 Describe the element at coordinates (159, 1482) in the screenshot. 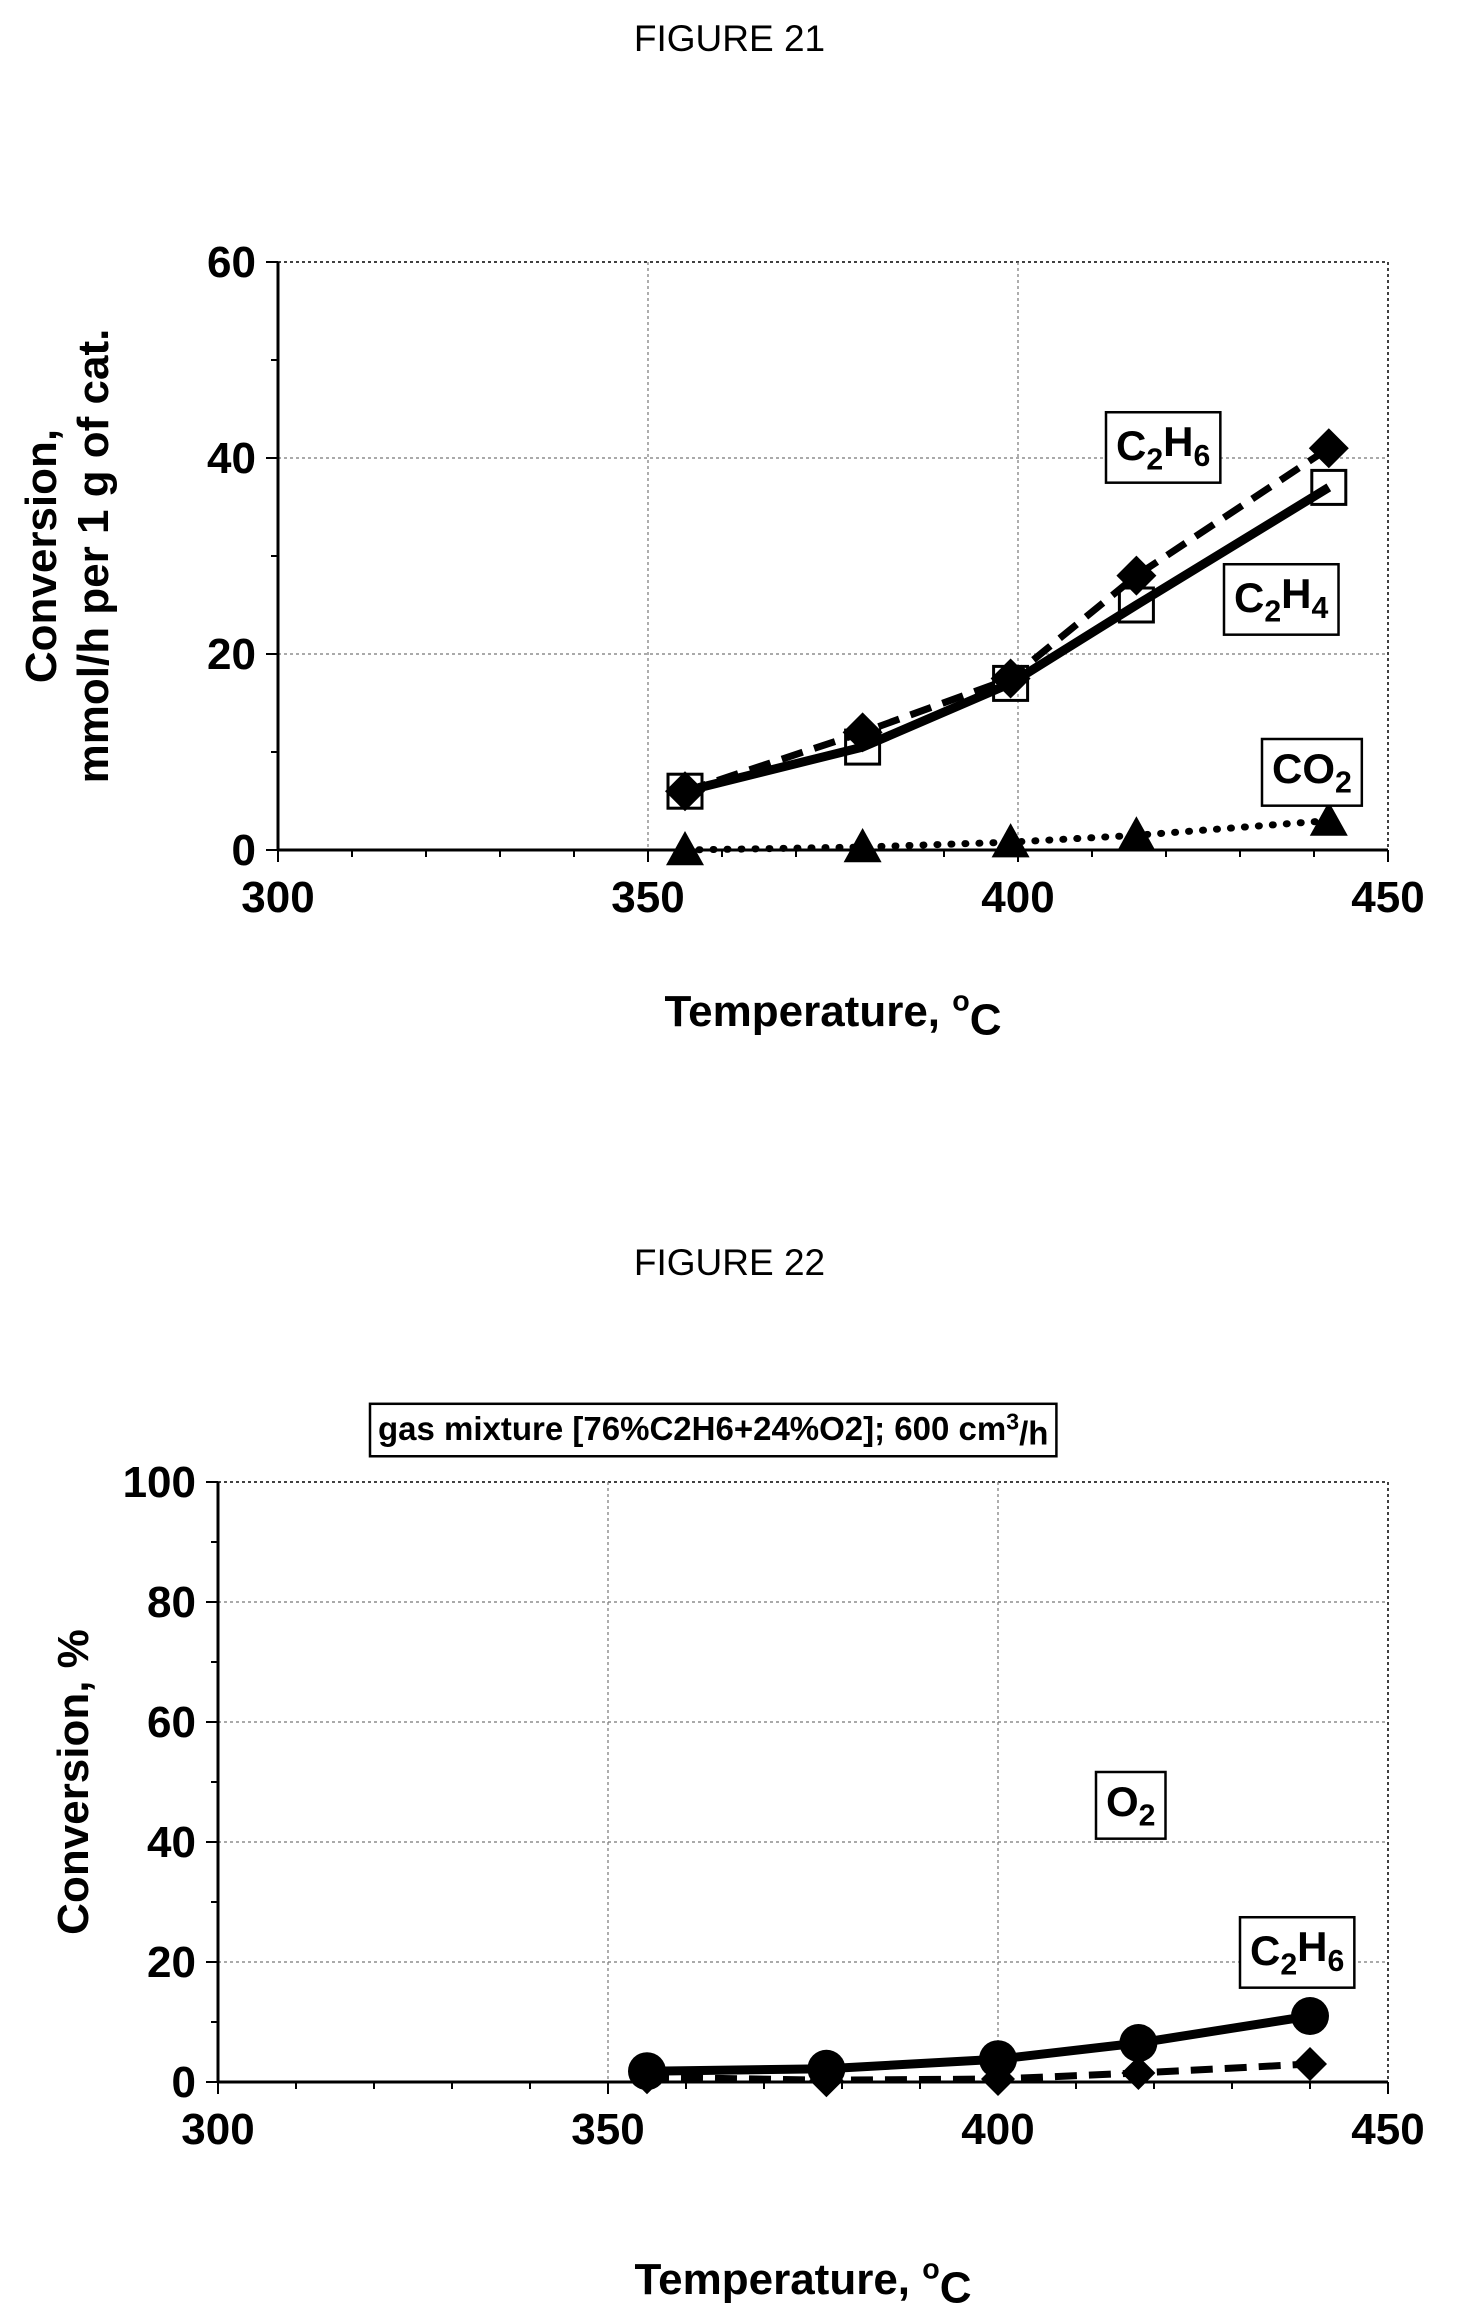

I see `y-tick-label: 100` at that location.